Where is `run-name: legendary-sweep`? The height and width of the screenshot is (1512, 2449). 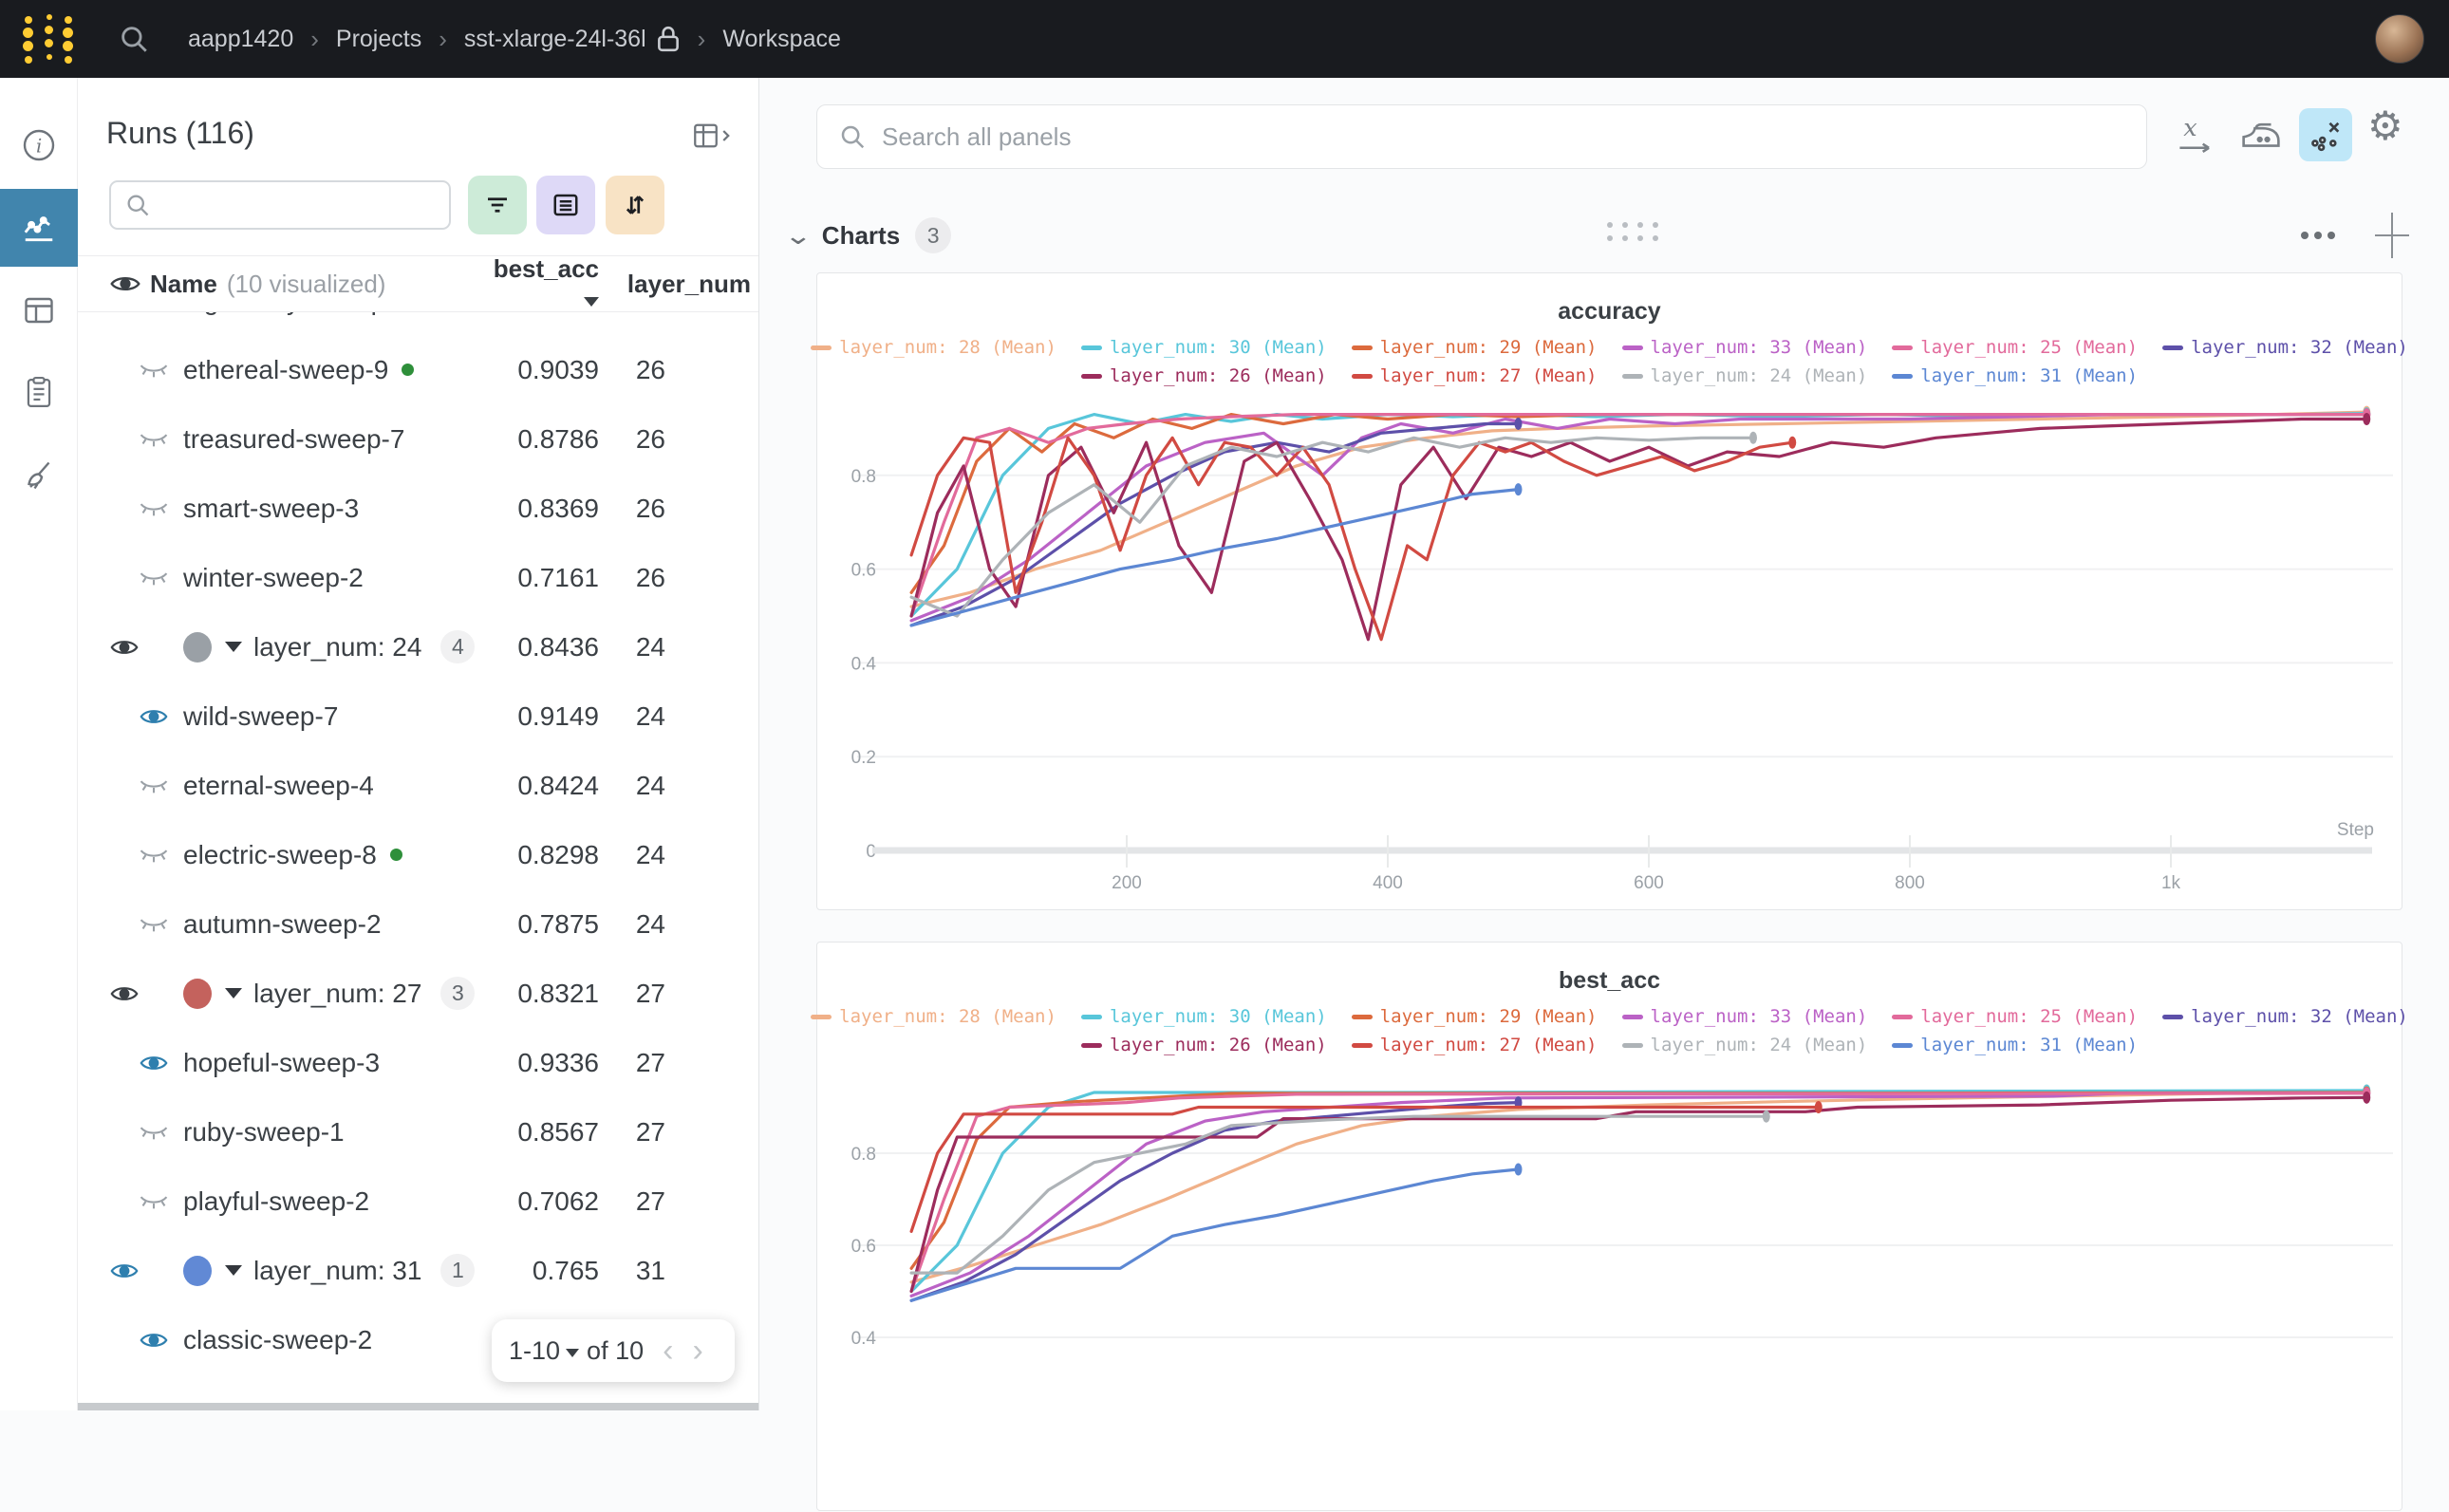
run-name: legendary-sweep is located at coordinates (284, 314).